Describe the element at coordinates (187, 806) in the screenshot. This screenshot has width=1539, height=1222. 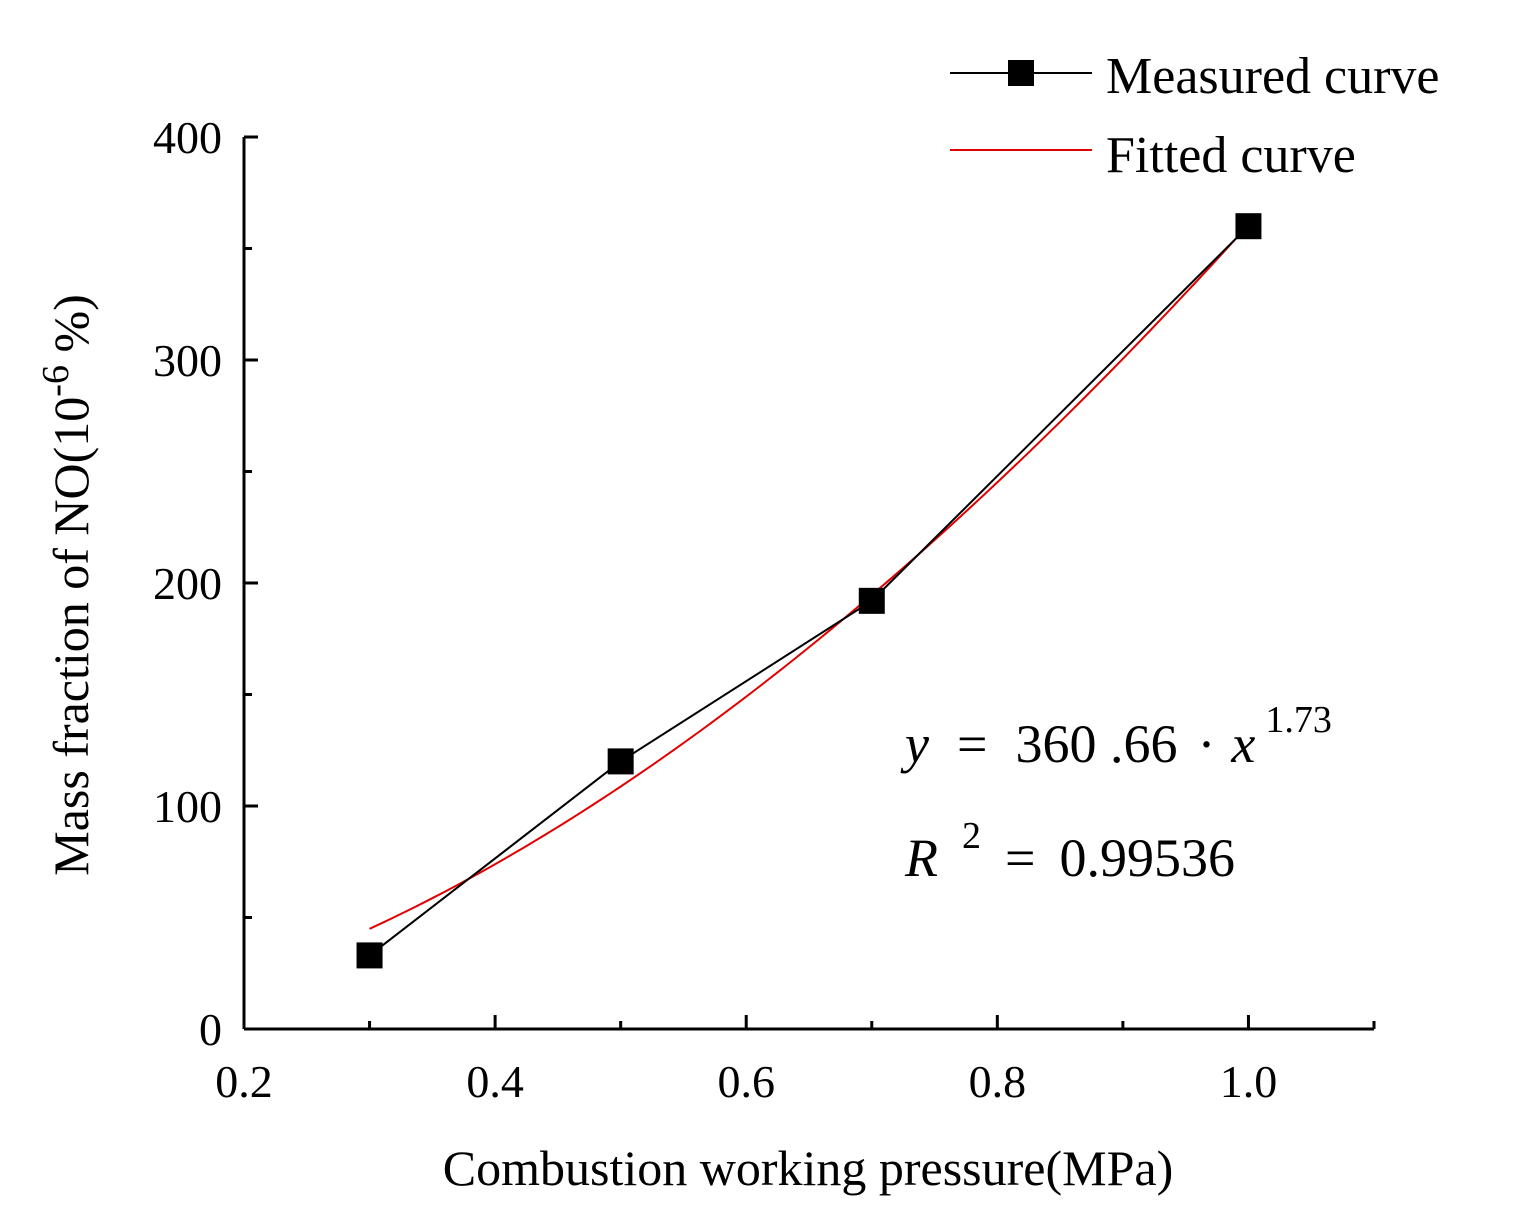
I see `y-tick-label: 100` at that location.